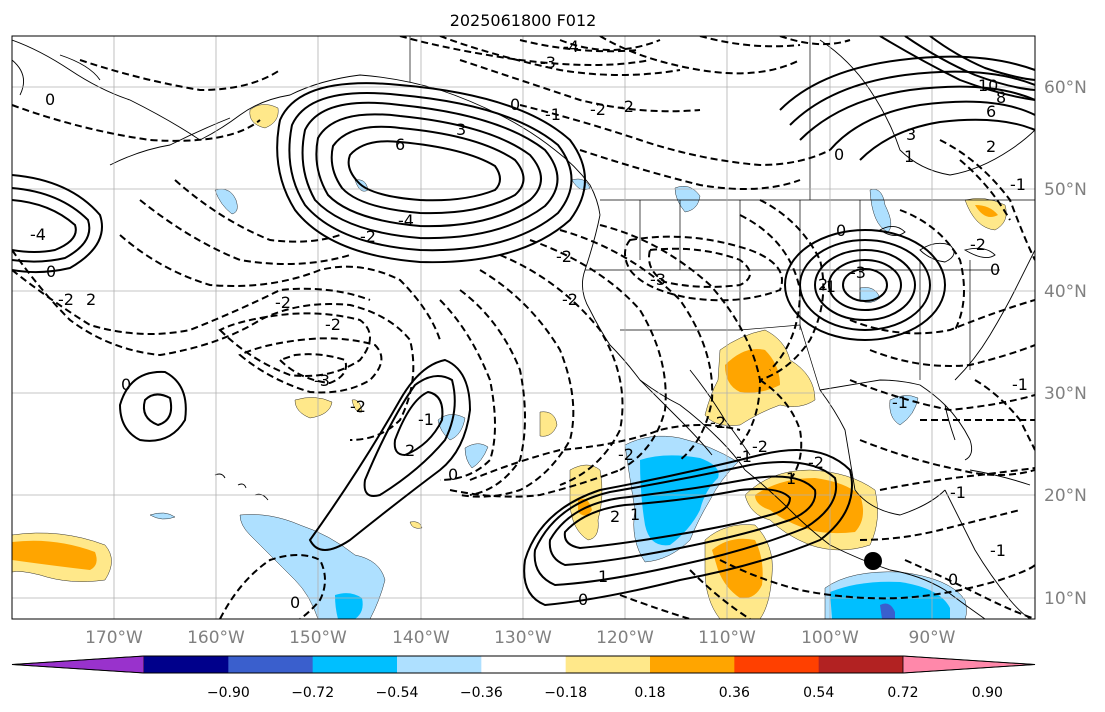  I want to click on colorbar-label: 0.18, so click(649, 693).